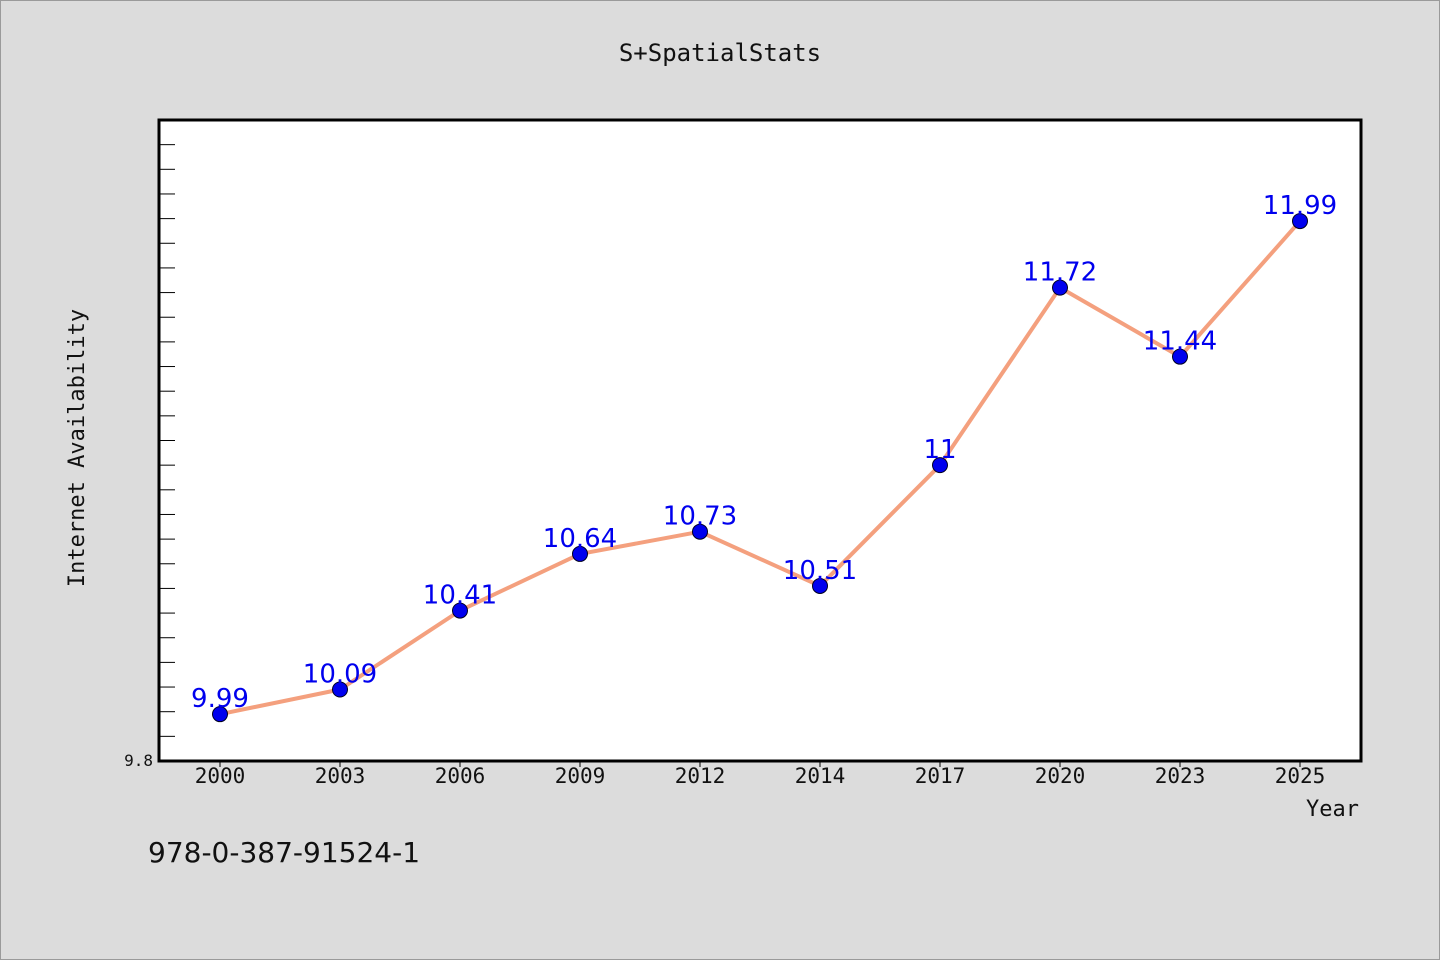 This screenshot has height=960, width=1440. I want to click on y-axis-ticks: 9.8, so click(149, 457).